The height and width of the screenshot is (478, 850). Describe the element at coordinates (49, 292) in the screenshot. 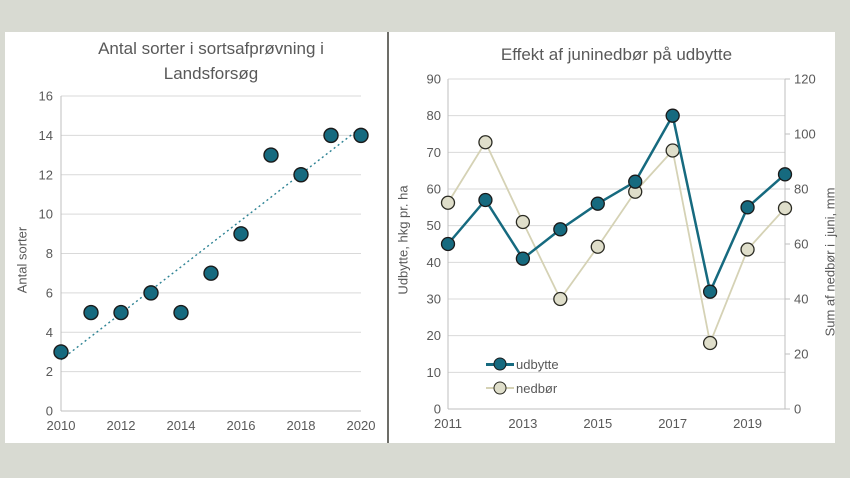

I see `y-tick-label: 6` at that location.